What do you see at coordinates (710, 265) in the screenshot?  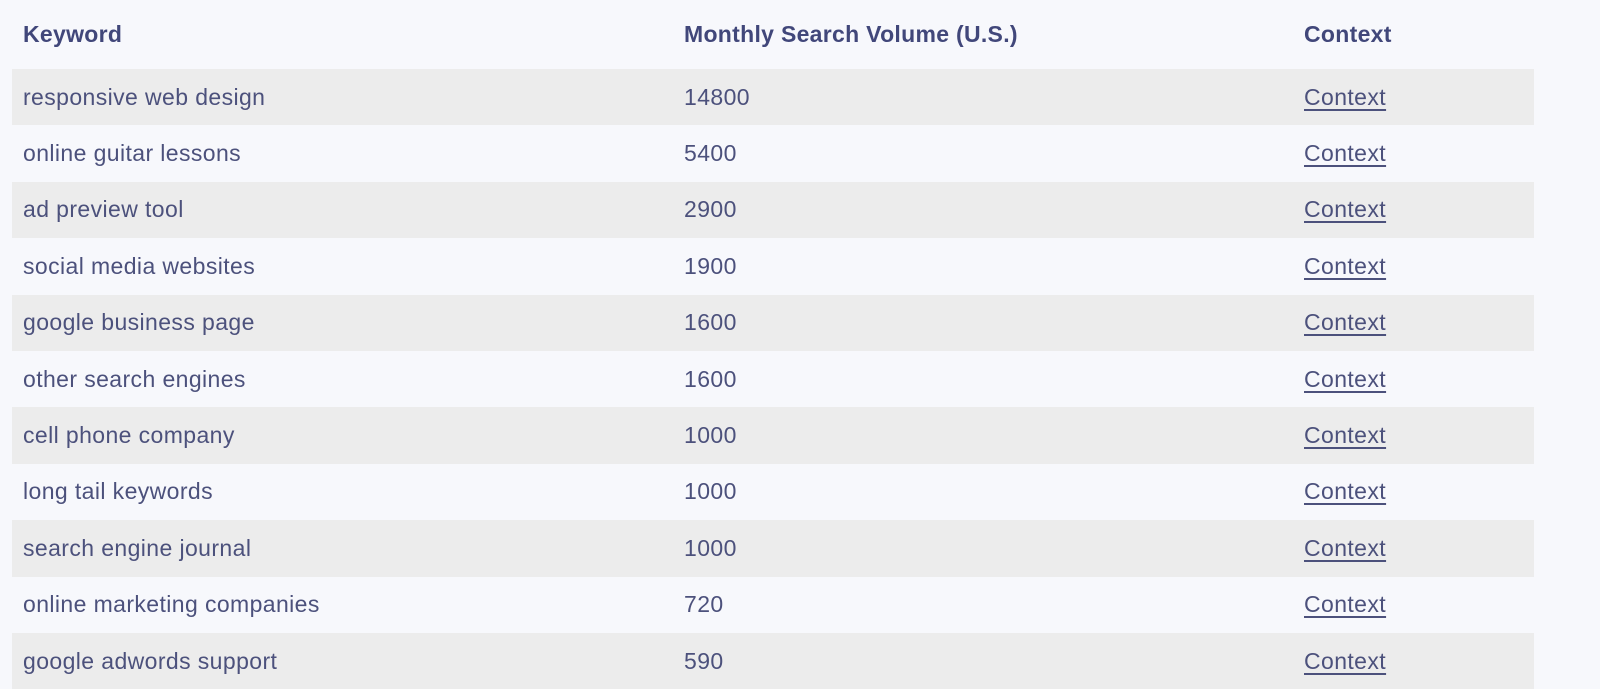 I see `search-volume-cell: 1900` at bounding box center [710, 265].